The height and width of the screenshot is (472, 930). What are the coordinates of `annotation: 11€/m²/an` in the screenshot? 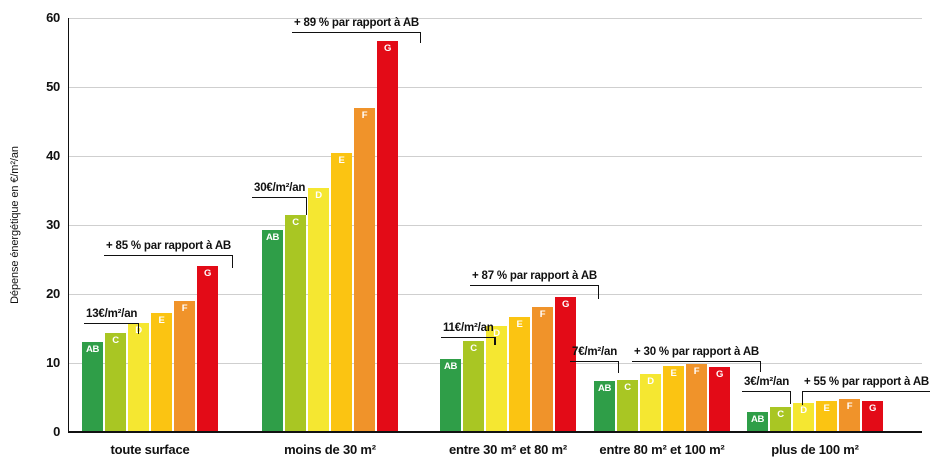 It's located at (468, 331).